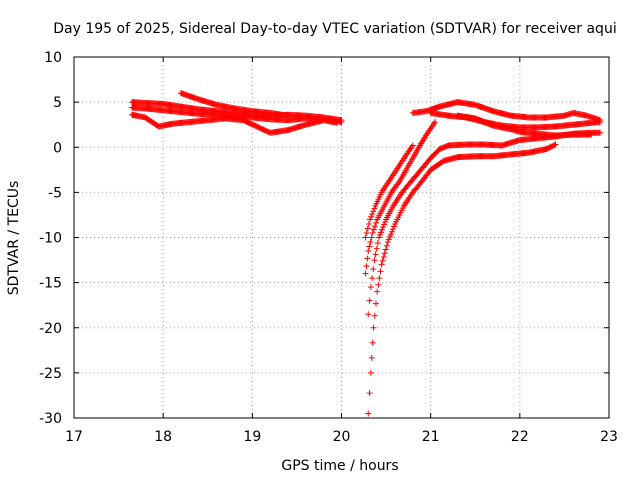  Describe the element at coordinates (74, 437) in the screenshot. I see `x-tick-label: 17` at that location.